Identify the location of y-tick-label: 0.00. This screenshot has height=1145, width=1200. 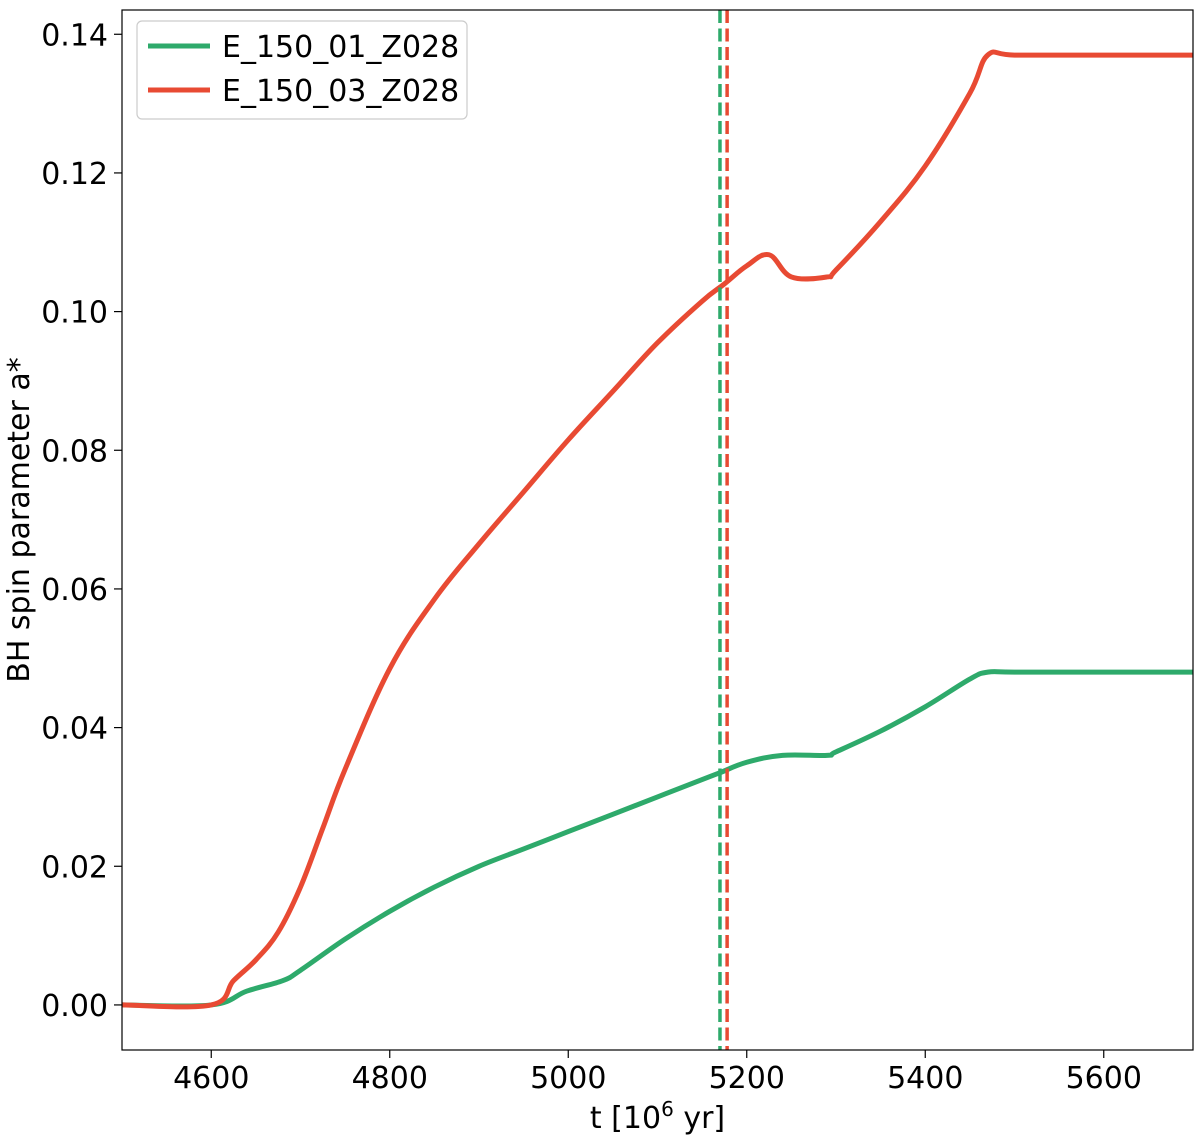
(74, 1006).